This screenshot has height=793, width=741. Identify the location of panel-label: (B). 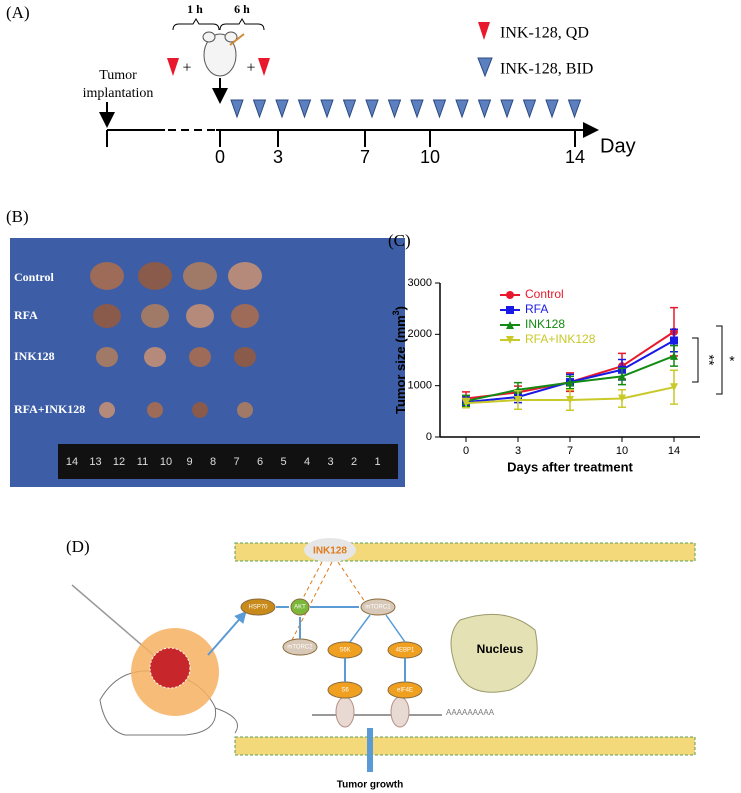
(17, 216).